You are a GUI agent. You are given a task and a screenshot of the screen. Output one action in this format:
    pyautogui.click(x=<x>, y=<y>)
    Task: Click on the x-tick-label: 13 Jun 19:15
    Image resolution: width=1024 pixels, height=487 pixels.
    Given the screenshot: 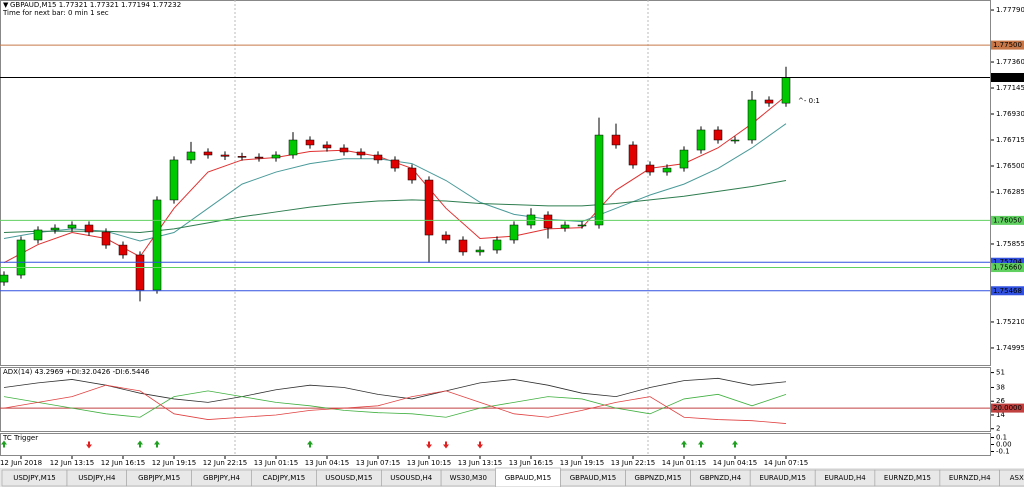 What is the action you would take?
    pyautogui.click(x=582, y=463)
    